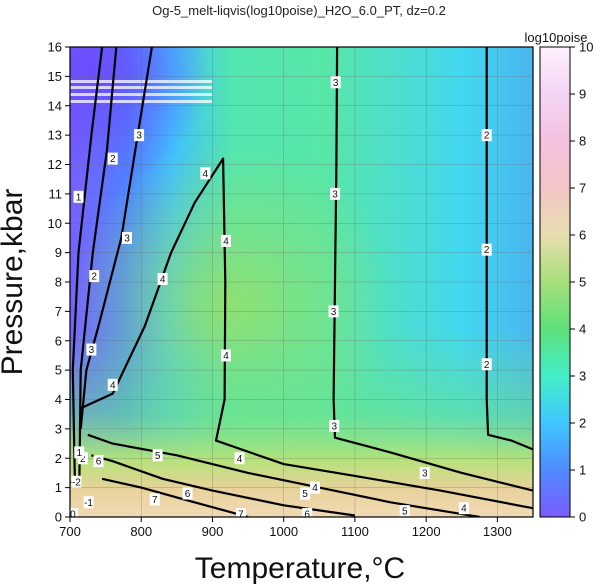 The image size is (598, 587). Describe the element at coordinates (582, 141) in the screenshot. I see `colorbar-tick-label: 8` at that location.